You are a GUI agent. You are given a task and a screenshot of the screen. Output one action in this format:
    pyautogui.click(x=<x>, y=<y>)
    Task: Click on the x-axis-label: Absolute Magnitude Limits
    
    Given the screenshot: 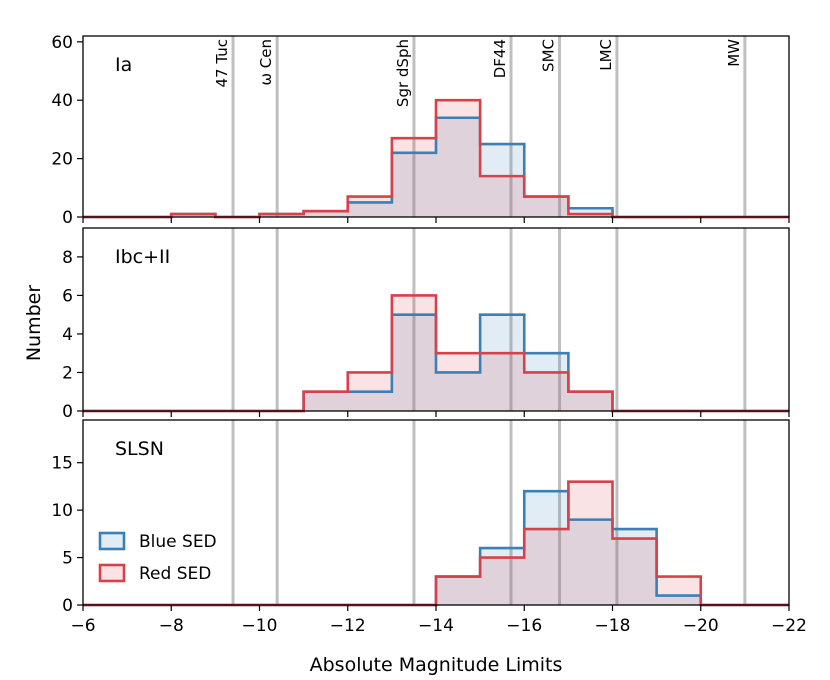 What is the action you would take?
    pyautogui.click(x=436, y=665)
    